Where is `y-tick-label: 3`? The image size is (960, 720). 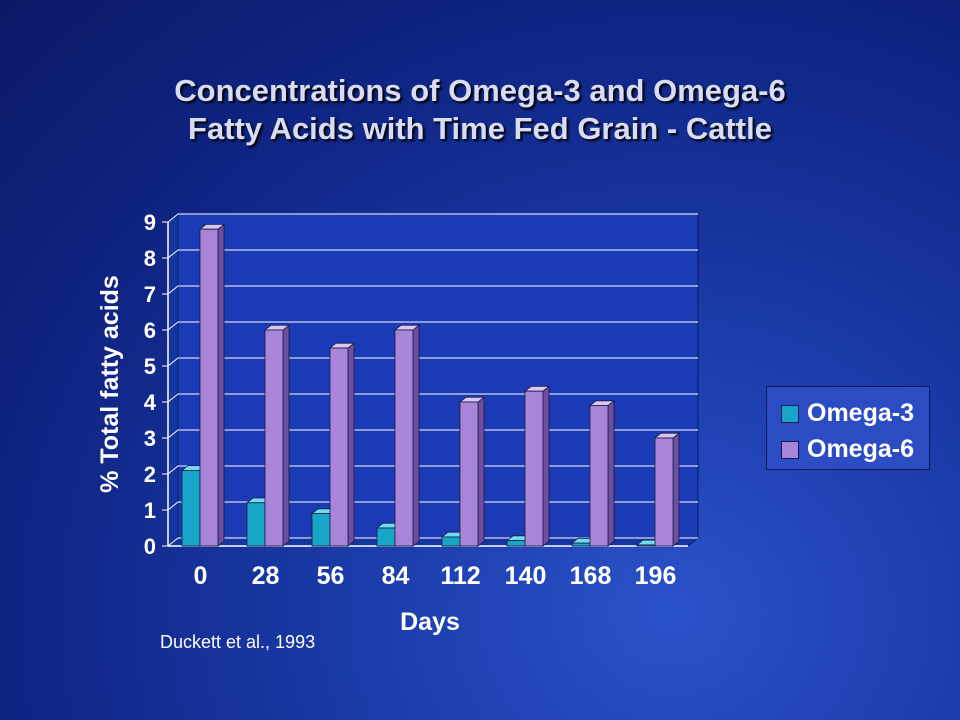
y-tick-label: 3 is located at coordinates (150, 438).